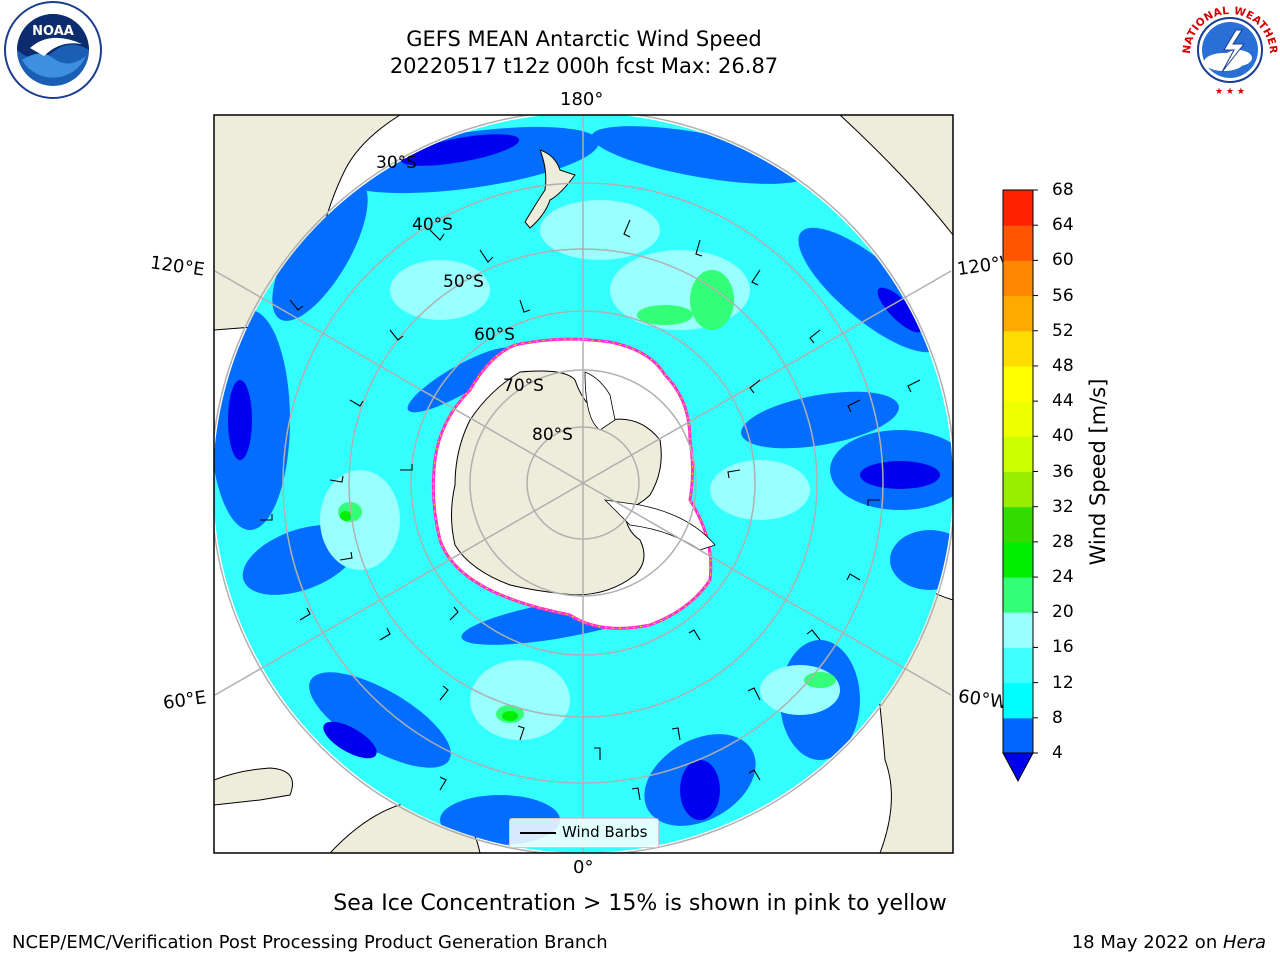 This screenshot has height=960, width=1280. I want to click on map-legend: Wind Barbs, so click(584, 833).